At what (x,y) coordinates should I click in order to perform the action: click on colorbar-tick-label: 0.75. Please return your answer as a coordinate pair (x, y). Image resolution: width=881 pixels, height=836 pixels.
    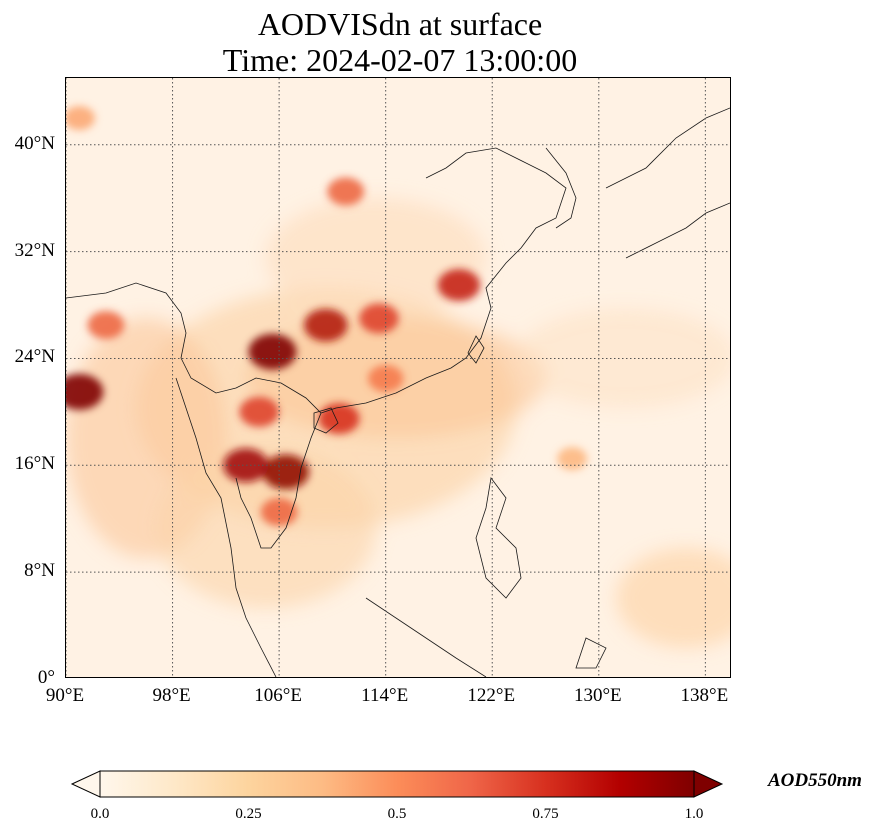
    Looking at the image, I should click on (545, 814).